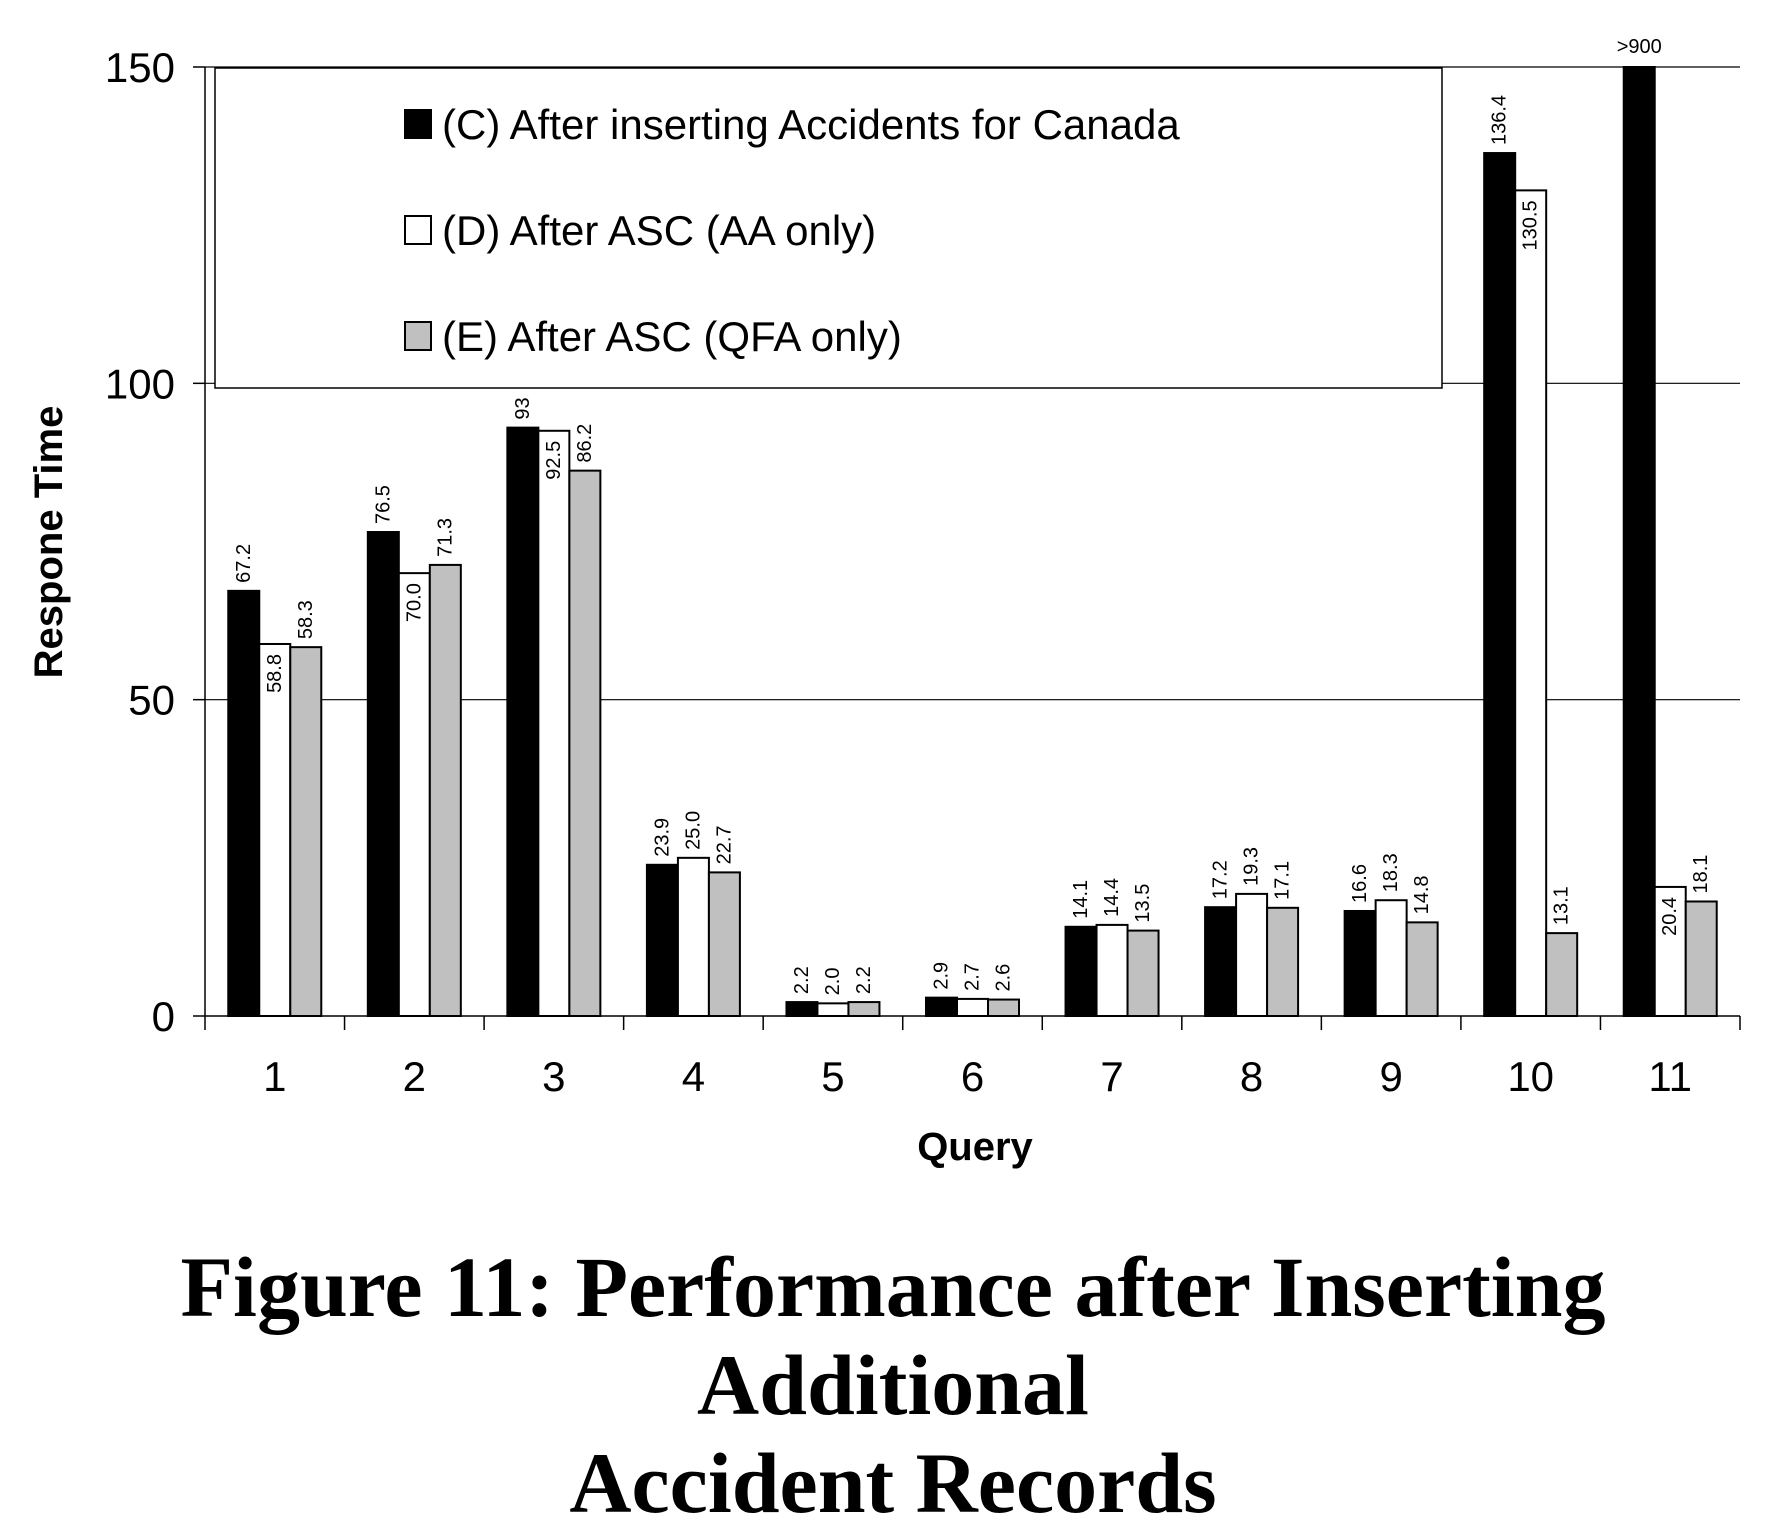 This screenshot has height=1532, width=1786. I want to click on bar-value-label: 67.2, so click(244, 563).